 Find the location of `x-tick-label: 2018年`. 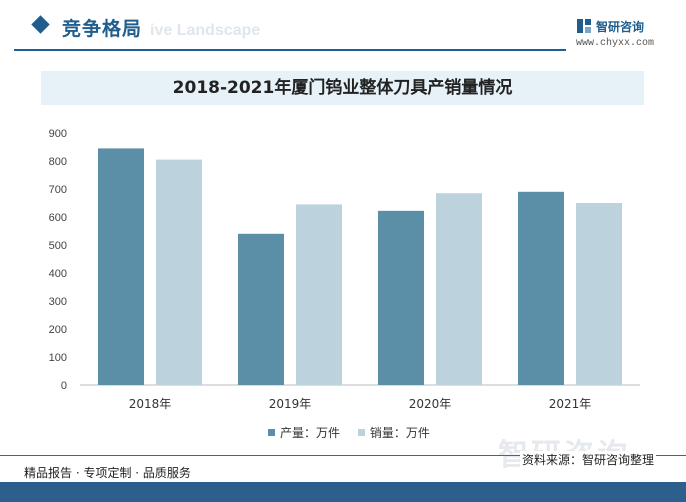

x-tick-label: 2018年 is located at coordinates (150, 404).